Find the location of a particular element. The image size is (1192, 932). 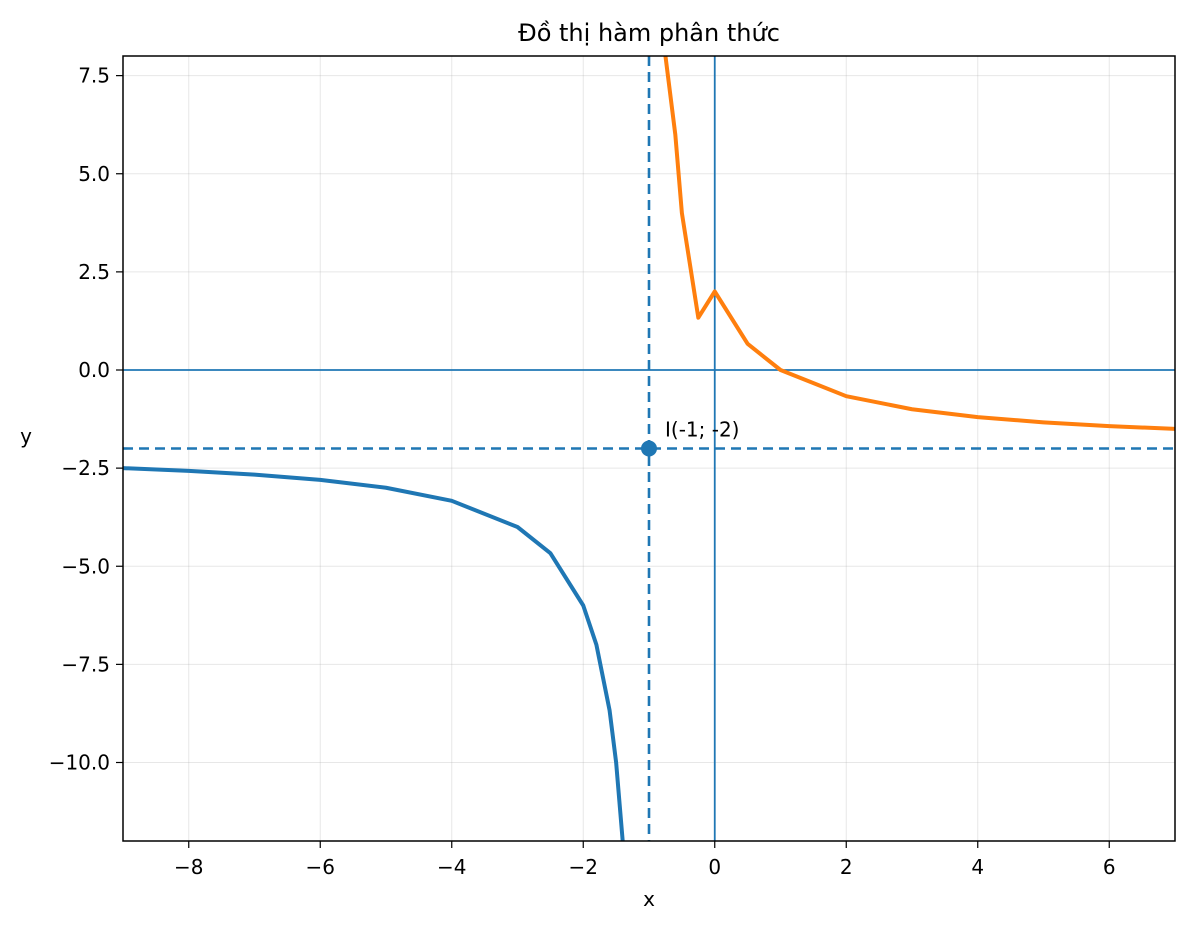

x-tick-label: −6 is located at coordinates (320, 867).